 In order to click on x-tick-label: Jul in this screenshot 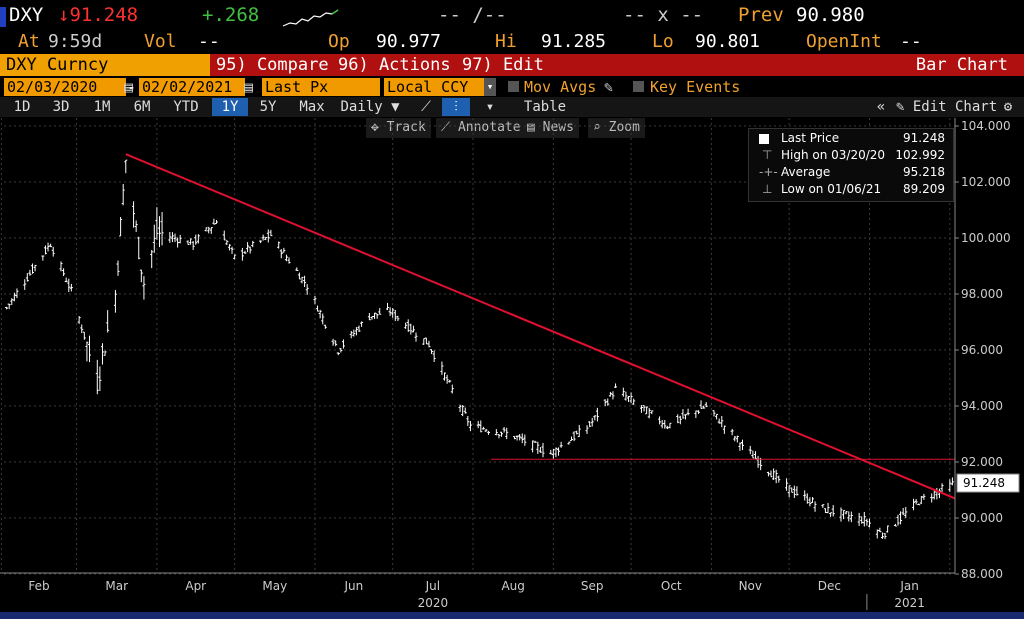, I will do `click(432, 586)`.